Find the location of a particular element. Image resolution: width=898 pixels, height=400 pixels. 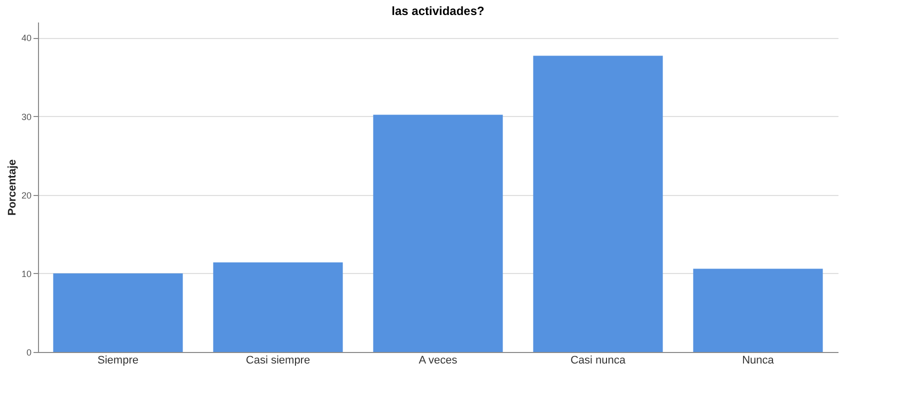

x-tick-label: A veces is located at coordinates (438, 360).